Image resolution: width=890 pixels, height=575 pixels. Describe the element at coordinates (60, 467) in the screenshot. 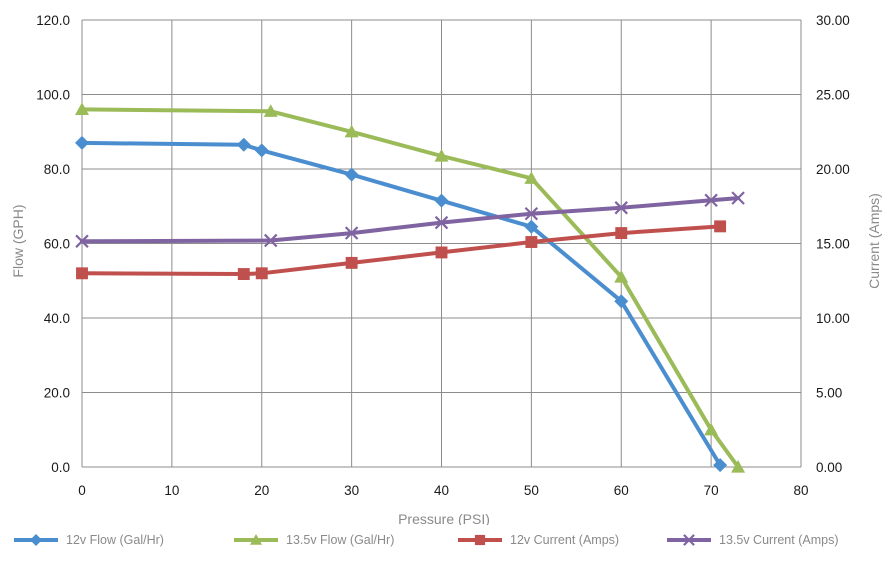

I see `y-tick-label: 0.0` at that location.